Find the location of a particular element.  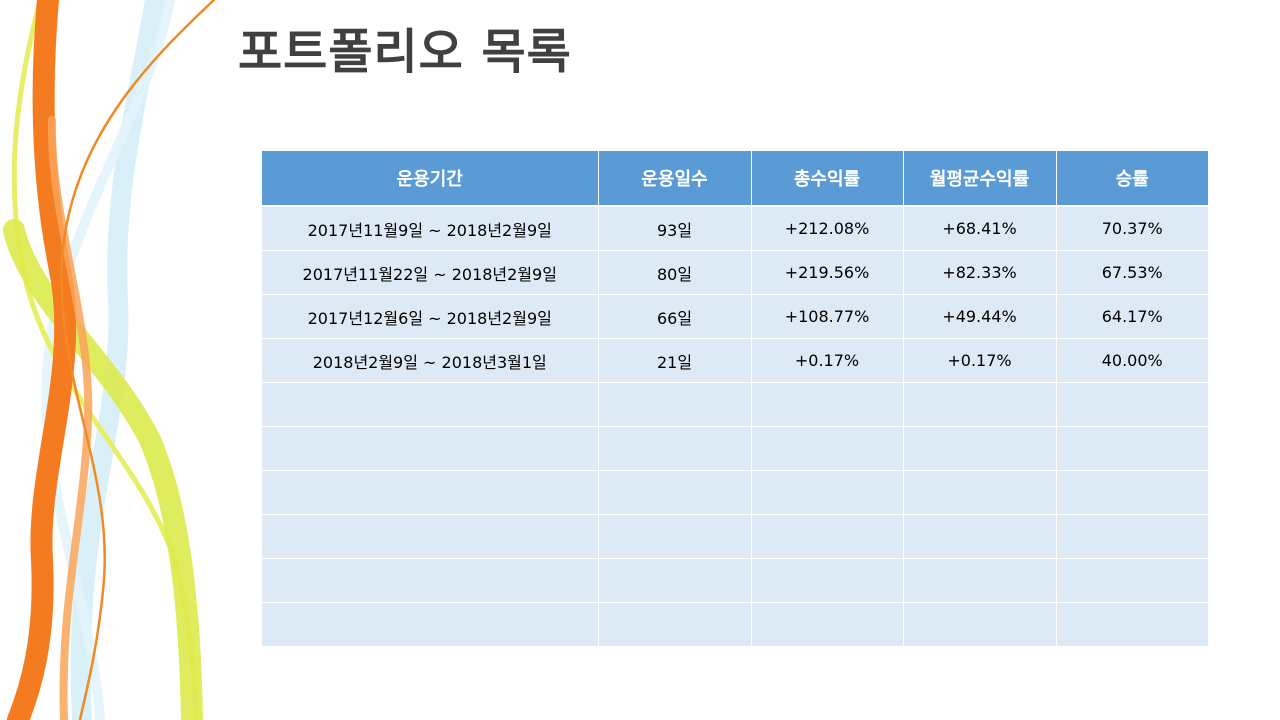

cell-total-return: +212.08% is located at coordinates (827, 228).